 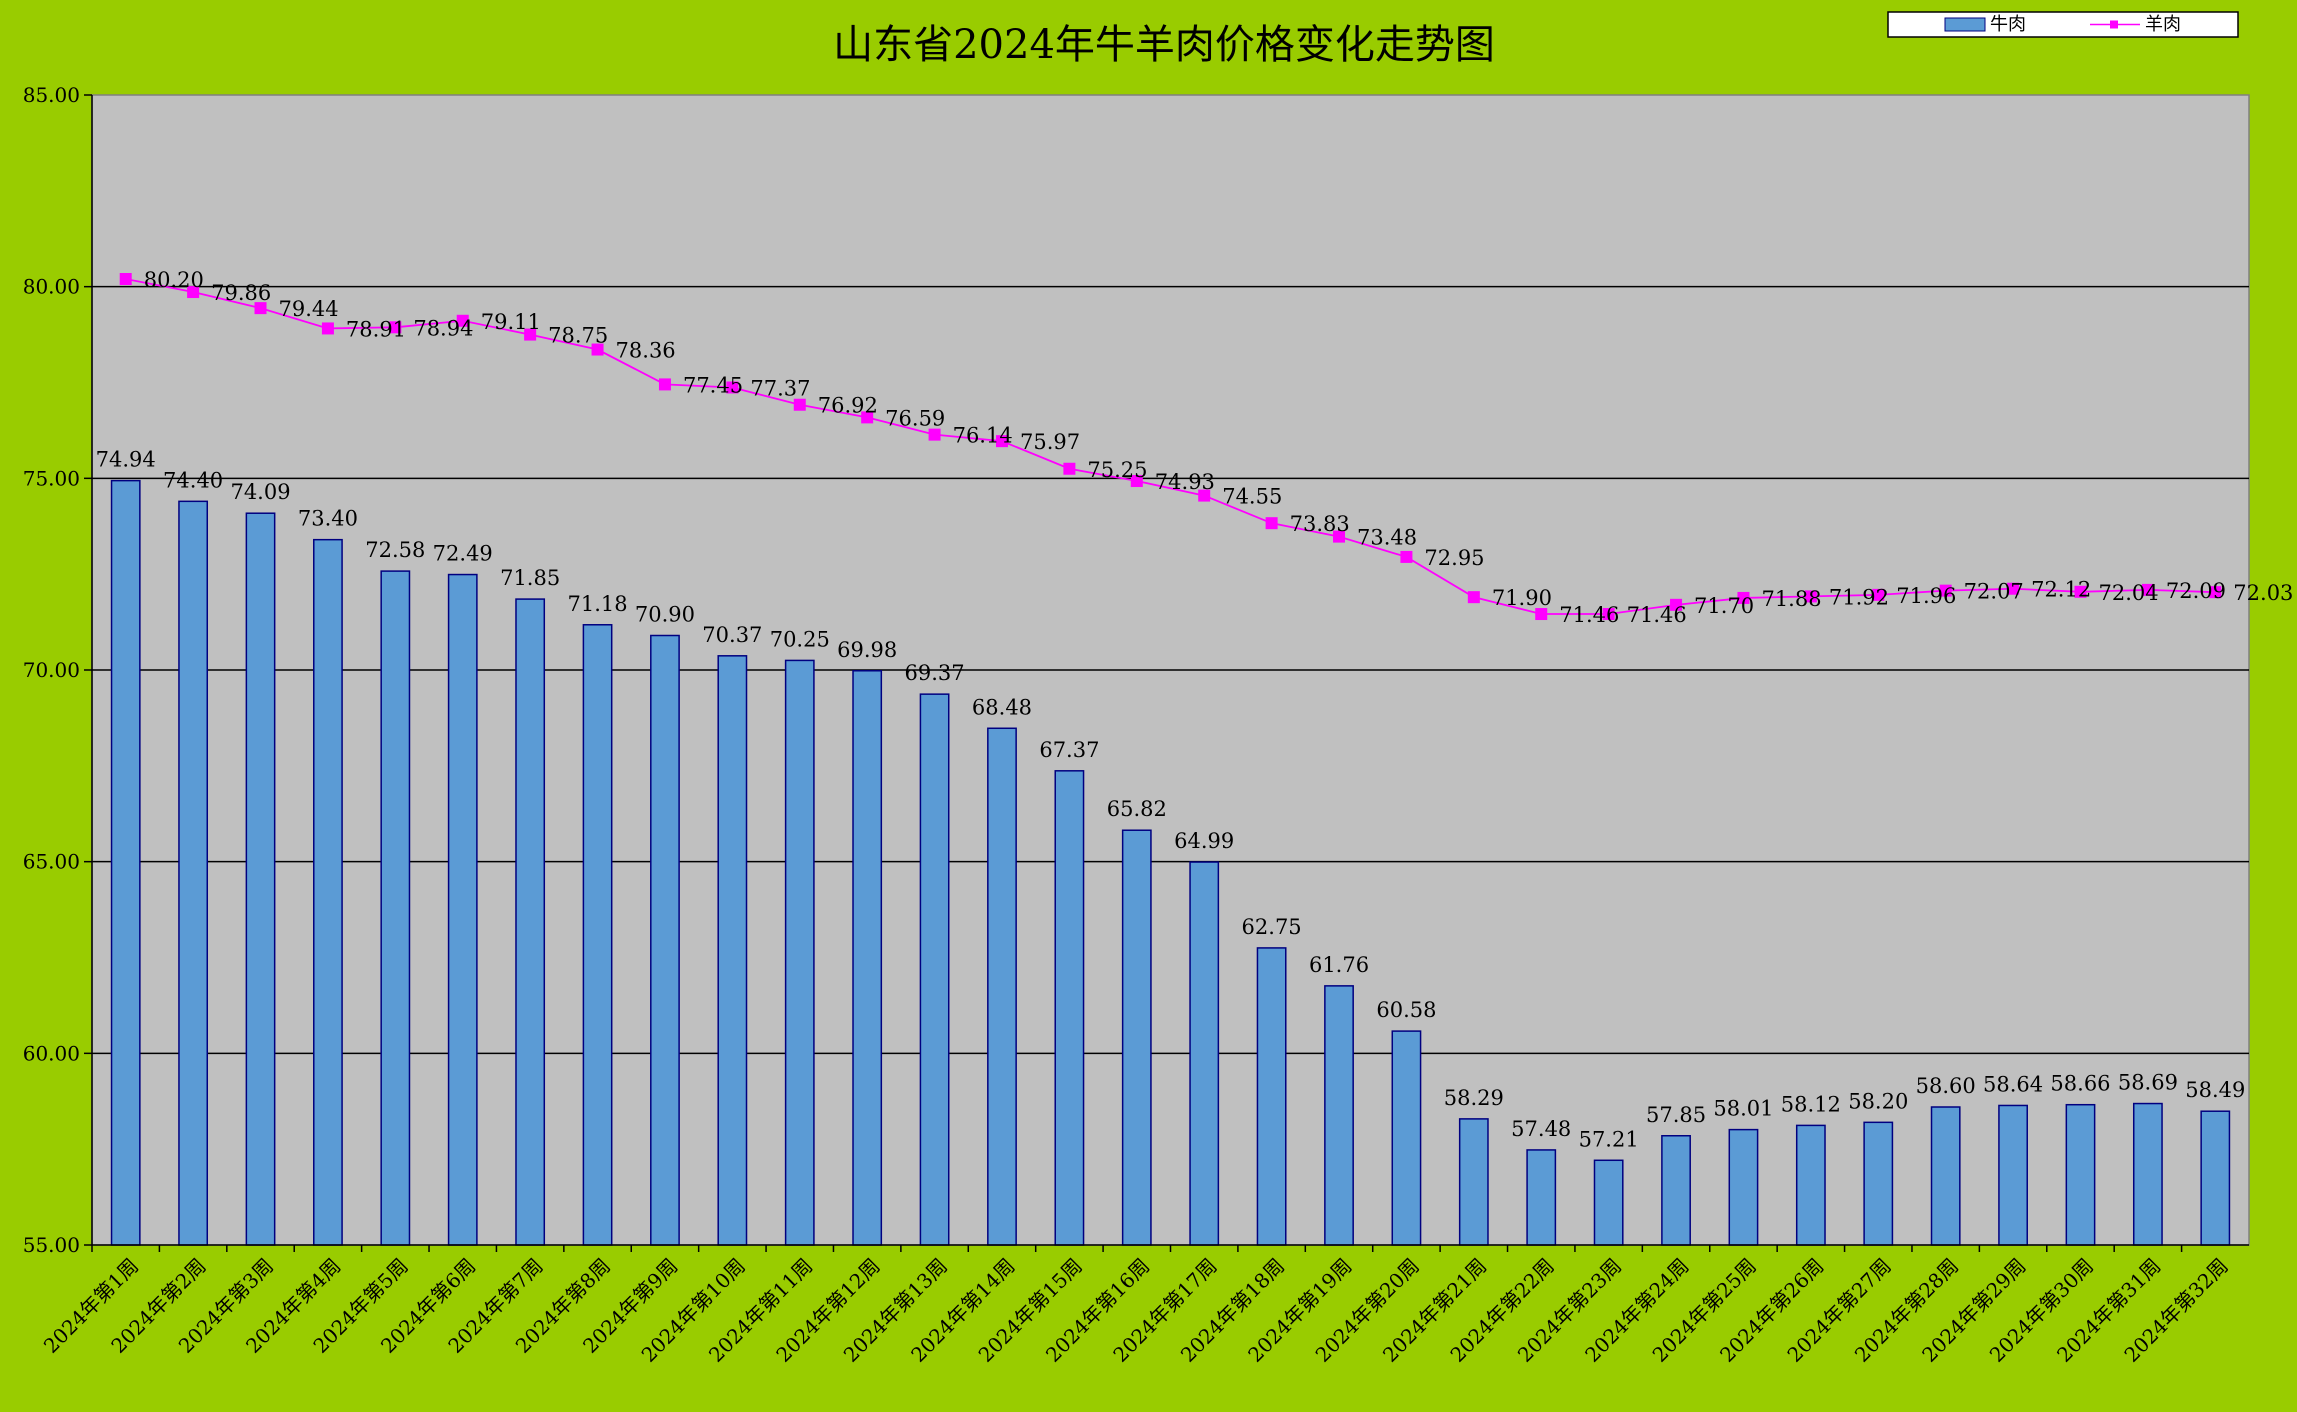 I want to click on line-data-label: 71.92, so click(x=1859, y=597).